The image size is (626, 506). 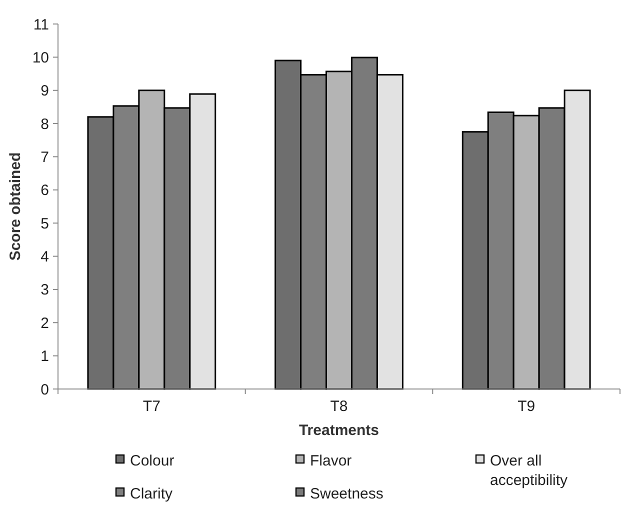 What do you see at coordinates (44, 124) in the screenshot?
I see `y-tick-label: 8` at bounding box center [44, 124].